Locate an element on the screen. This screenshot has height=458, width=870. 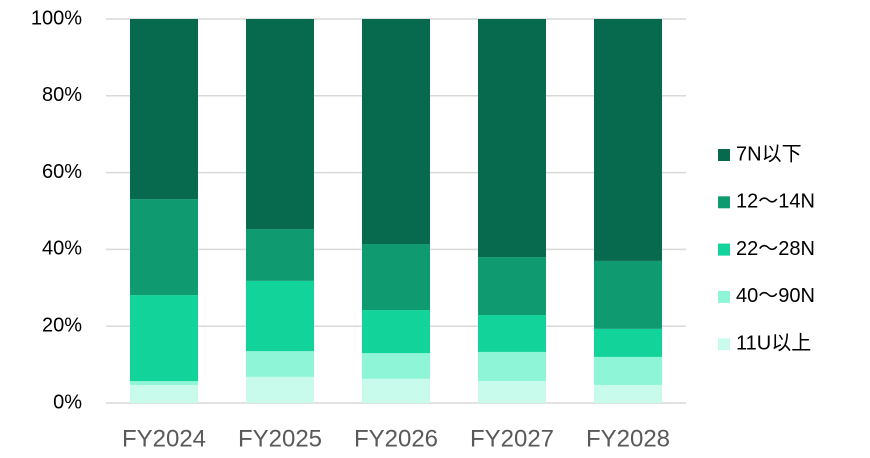
legend-label: 22～28N is located at coordinates (775, 249).